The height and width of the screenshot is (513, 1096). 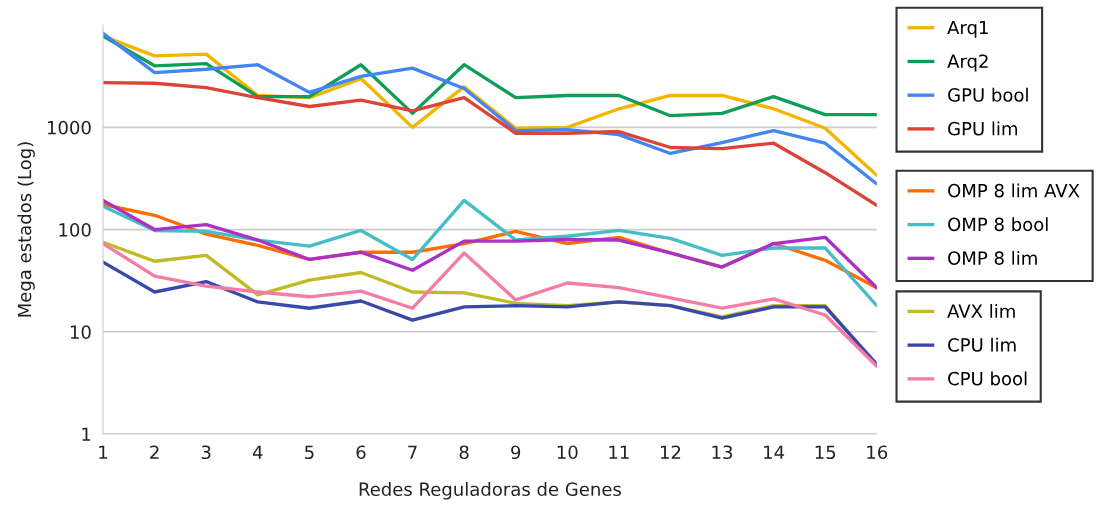 What do you see at coordinates (80, 332) in the screenshot?
I see `y-tick-label: 10` at bounding box center [80, 332].